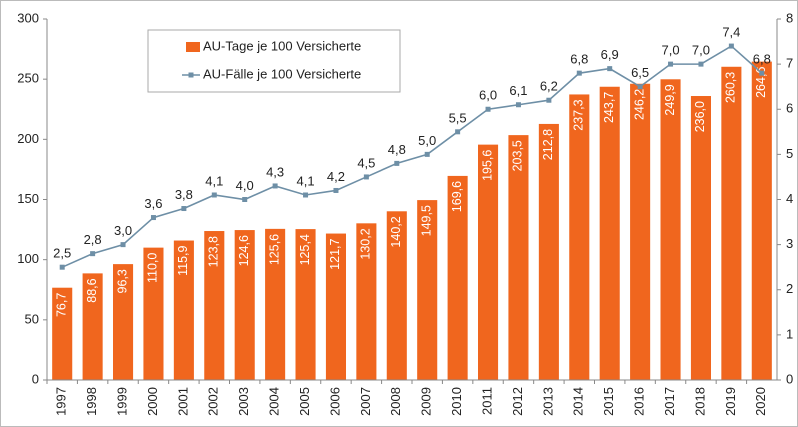  I want to click on bar-value-label: 149,5, so click(427, 220).